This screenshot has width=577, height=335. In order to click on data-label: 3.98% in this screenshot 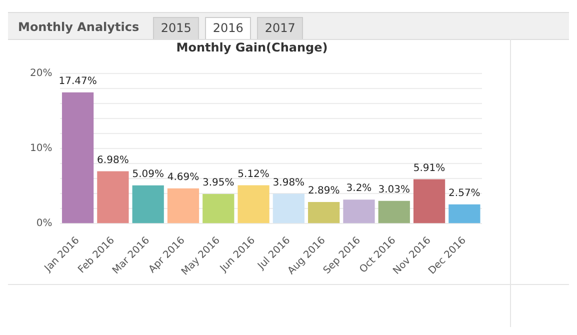, I will do `click(288, 182)`.